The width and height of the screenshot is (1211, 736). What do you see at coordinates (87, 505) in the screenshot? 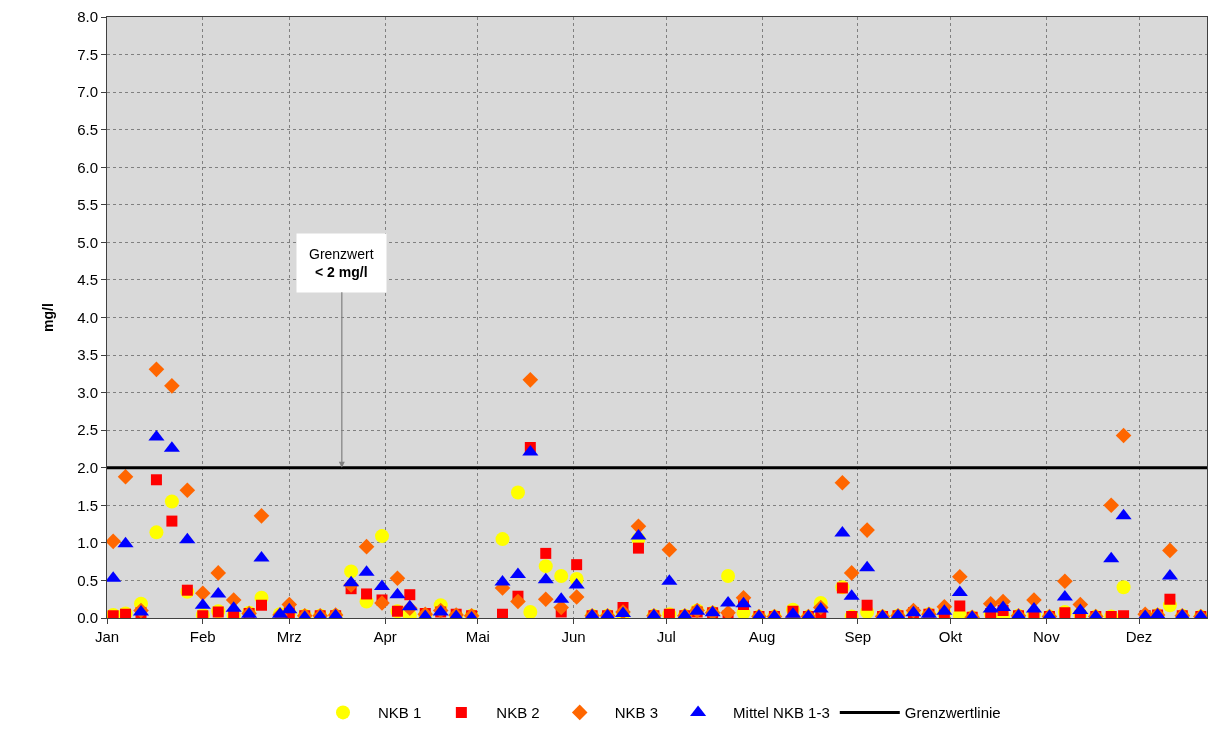
I see `y-tick-label: 1.5` at bounding box center [87, 505].